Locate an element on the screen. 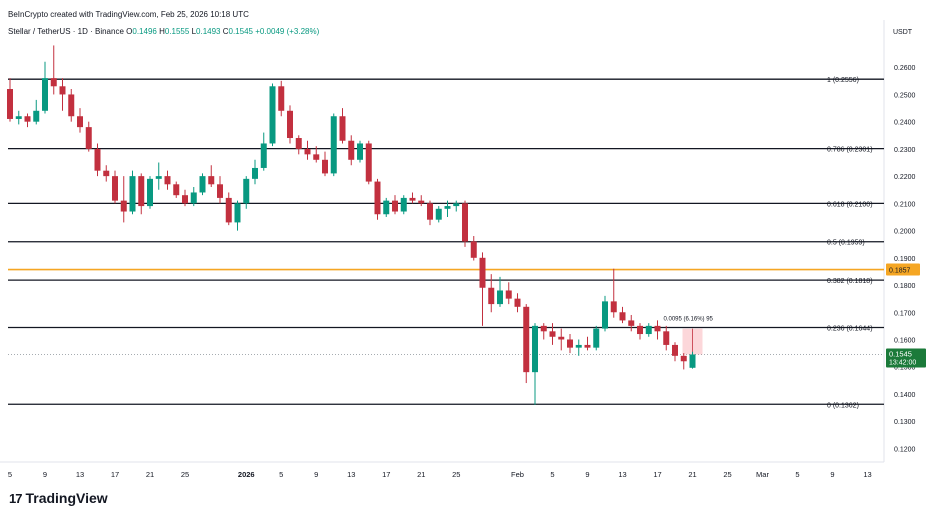 The height and width of the screenshot is (511, 934). y-tick-label: 0.2100 is located at coordinates (905, 204).